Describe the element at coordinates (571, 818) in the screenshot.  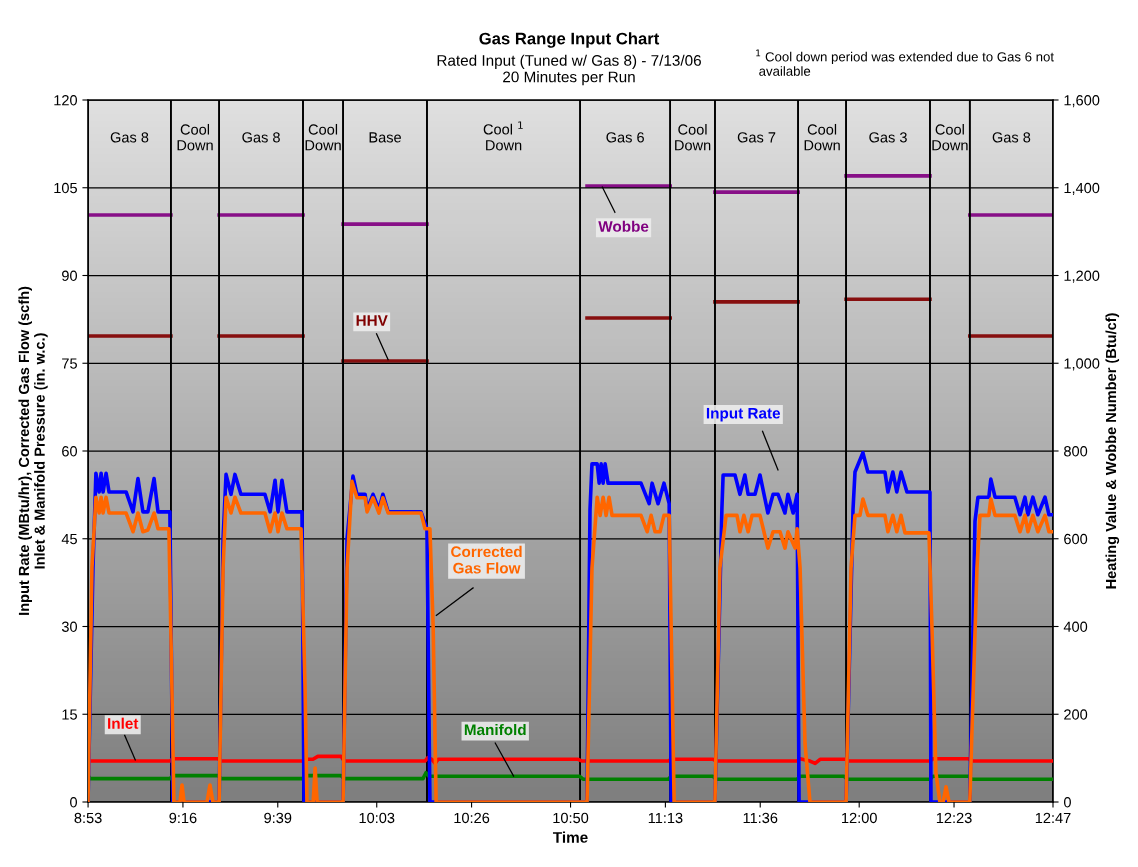
I see `x-tick-label: 10:50` at that location.